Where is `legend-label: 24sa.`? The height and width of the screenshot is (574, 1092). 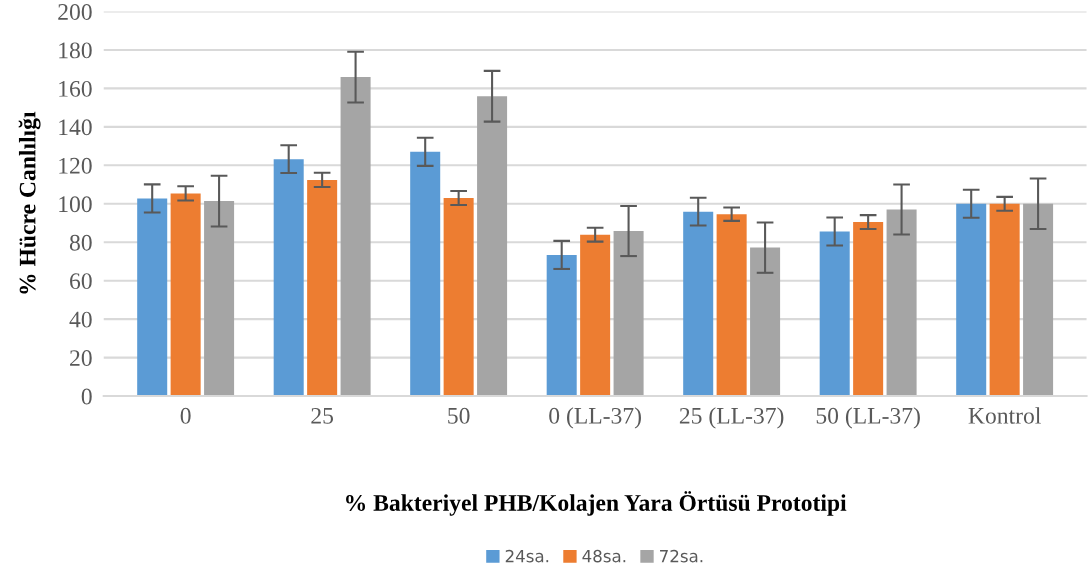
legend-label: 24sa. is located at coordinates (527, 556).